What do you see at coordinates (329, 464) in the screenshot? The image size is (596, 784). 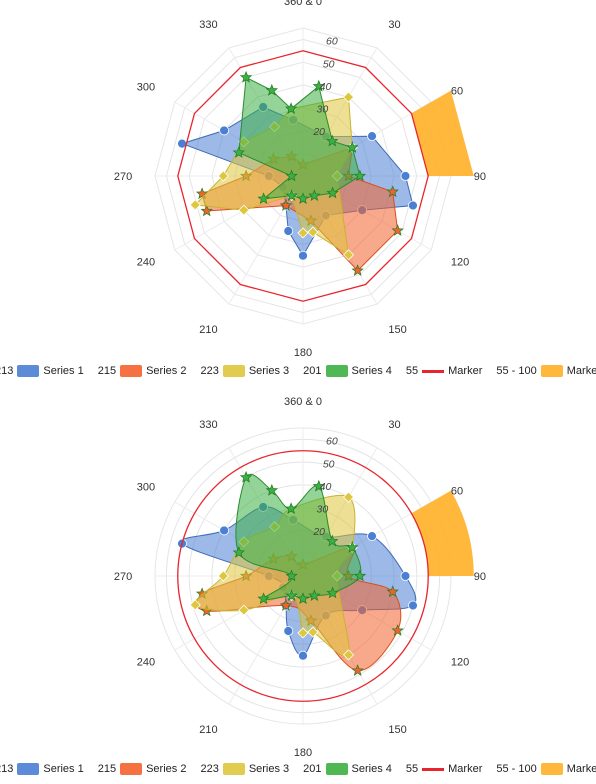 I see `radial-tick-label: 50` at bounding box center [329, 464].